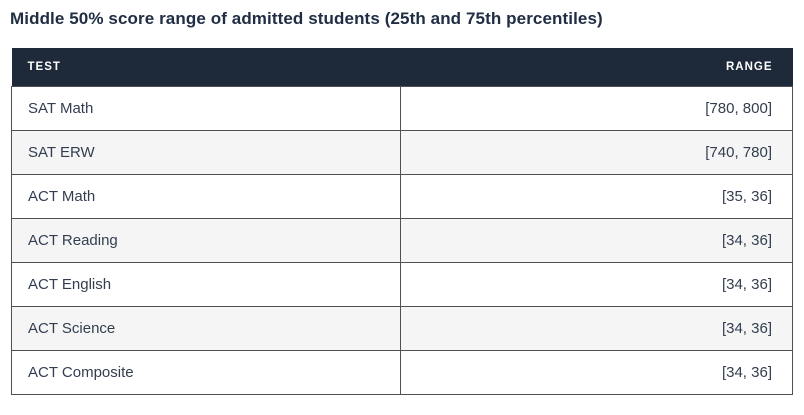  What do you see at coordinates (596, 108) in the screenshot?
I see `range-cell: [780, 800]` at bounding box center [596, 108].